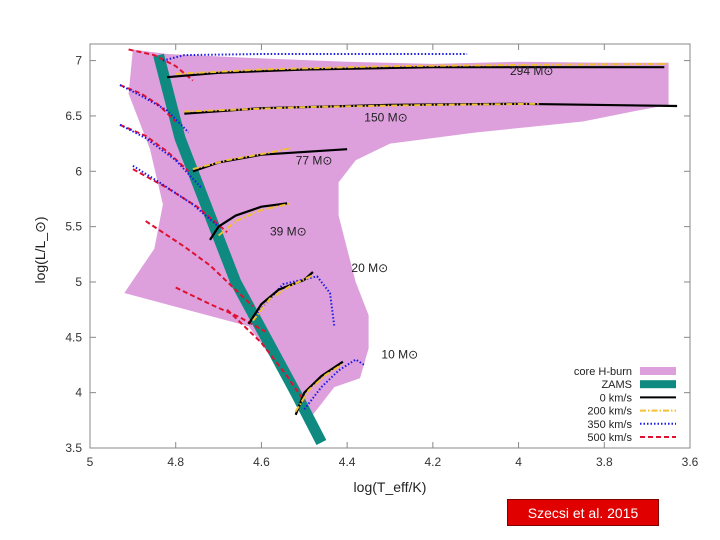 The width and height of the screenshot is (720, 540). I want to click on mass-label: 77 M⊙, so click(314, 161).